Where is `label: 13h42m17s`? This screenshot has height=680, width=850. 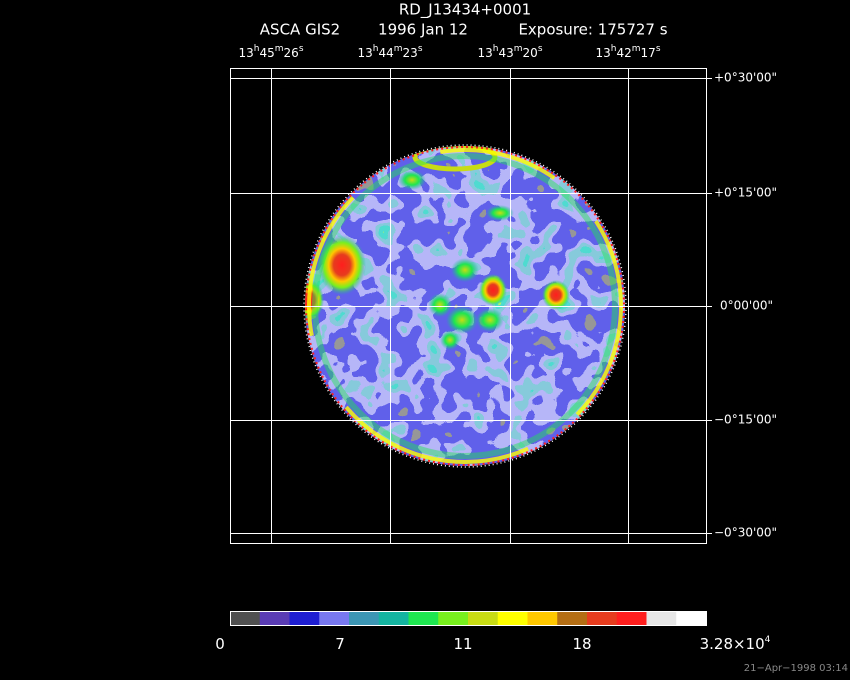
label: 13h42m17s is located at coordinates (627, 52).